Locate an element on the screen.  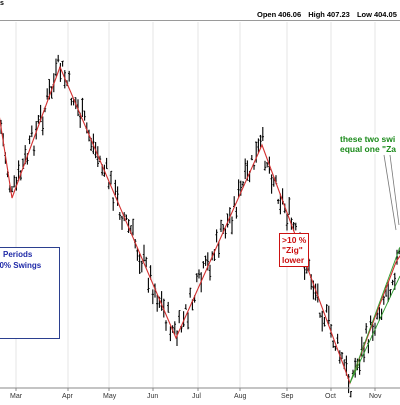
open-label: Open is located at coordinates (267, 14).